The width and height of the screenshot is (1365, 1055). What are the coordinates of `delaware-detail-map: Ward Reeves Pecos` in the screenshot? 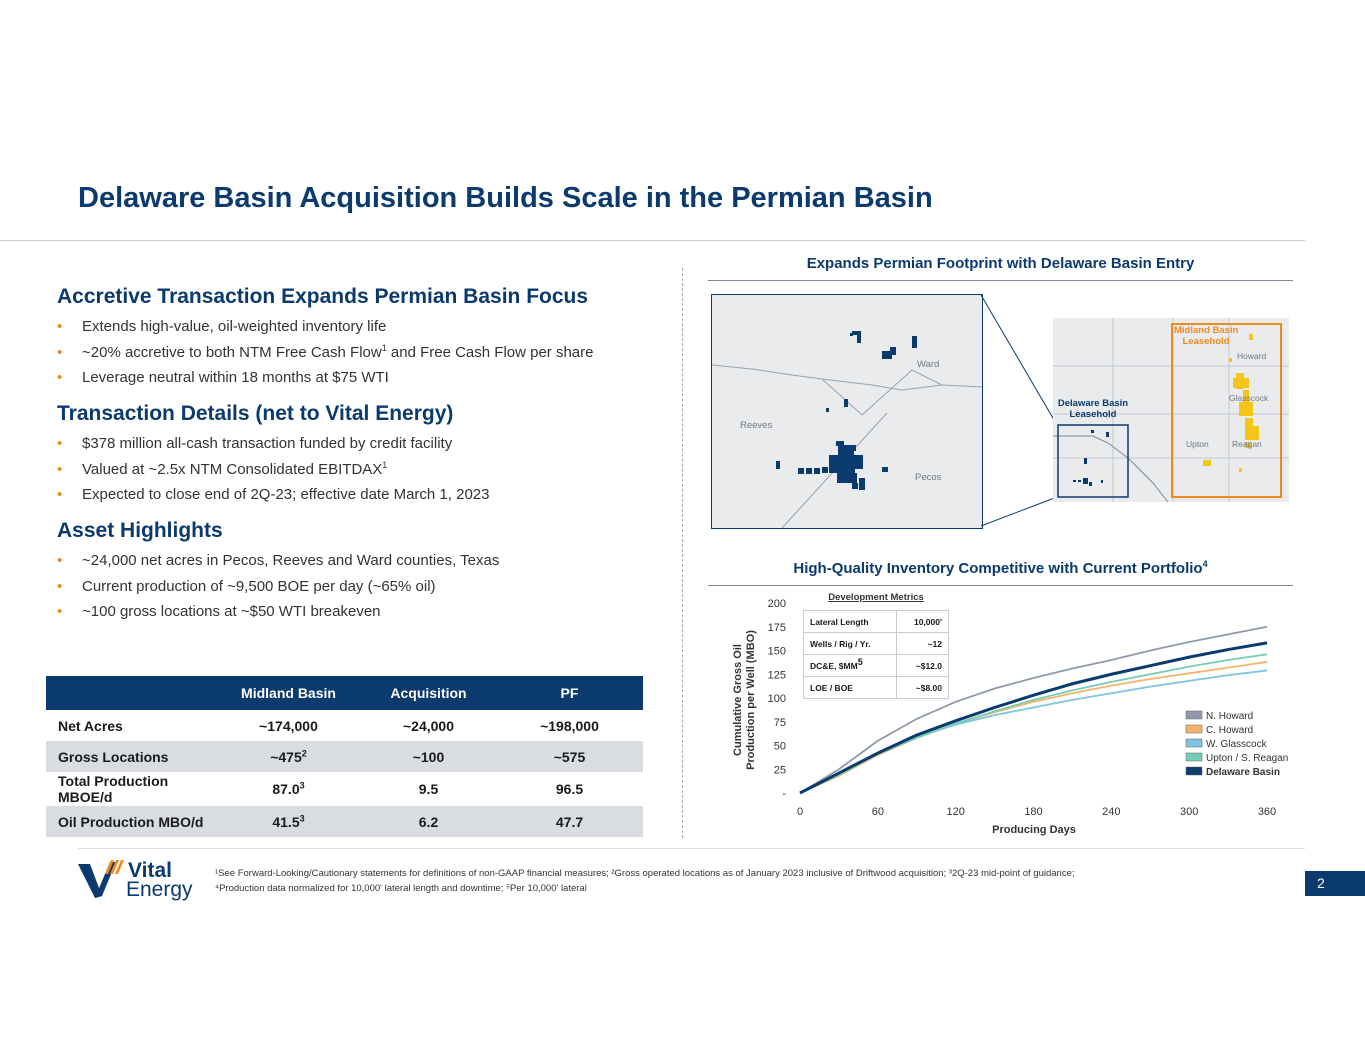 It's located at (847, 411).